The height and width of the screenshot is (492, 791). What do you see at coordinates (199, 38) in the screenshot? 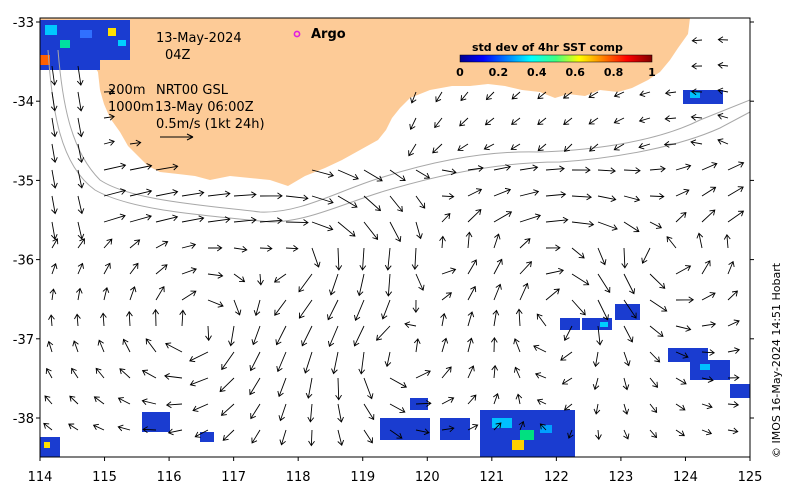
I see `date-label: 13-May-2024` at bounding box center [199, 38].